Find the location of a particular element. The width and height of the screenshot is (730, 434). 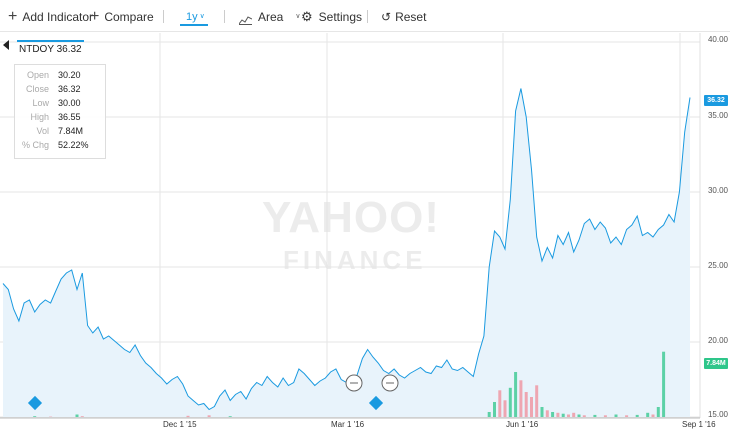

info-row-open: Open 30.20 is located at coordinates (60, 75).